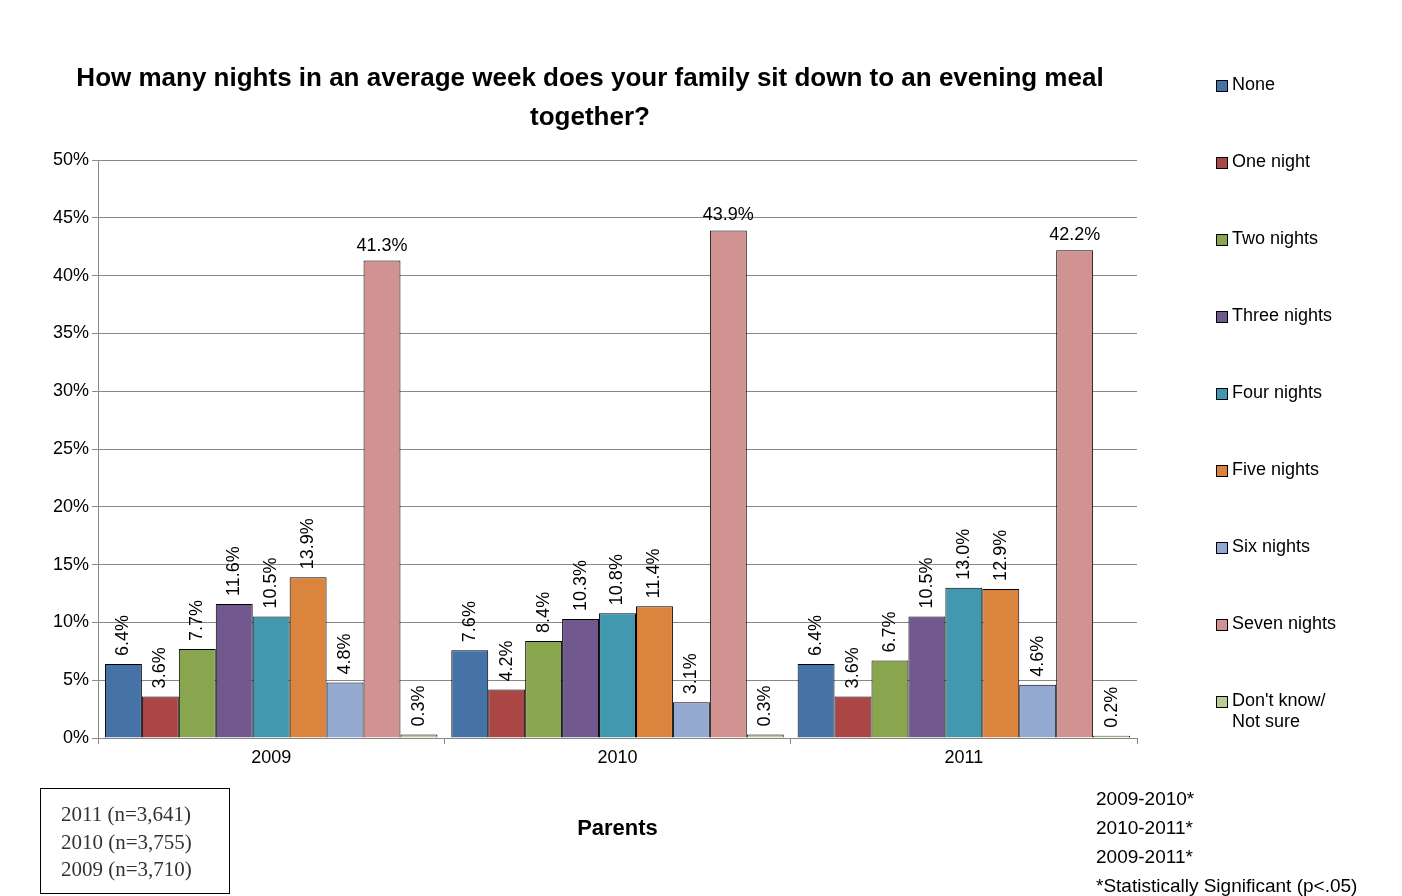 The width and height of the screenshot is (1402, 896). What do you see at coordinates (1110, 707) in the screenshot?
I see `data-label: 0.2%` at bounding box center [1110, 707].